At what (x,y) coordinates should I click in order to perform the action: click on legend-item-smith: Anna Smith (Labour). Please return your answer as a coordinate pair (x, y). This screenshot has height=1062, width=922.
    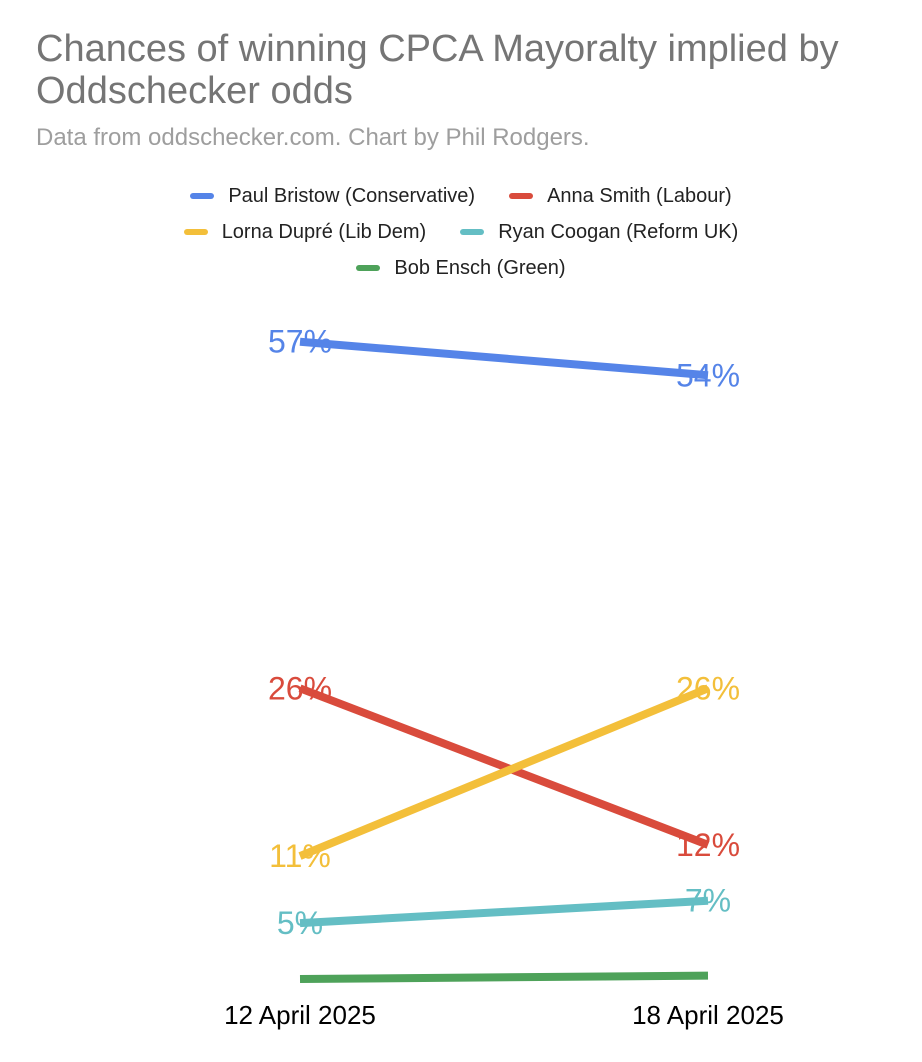
    Looking at the image, I should click on (620, 196).